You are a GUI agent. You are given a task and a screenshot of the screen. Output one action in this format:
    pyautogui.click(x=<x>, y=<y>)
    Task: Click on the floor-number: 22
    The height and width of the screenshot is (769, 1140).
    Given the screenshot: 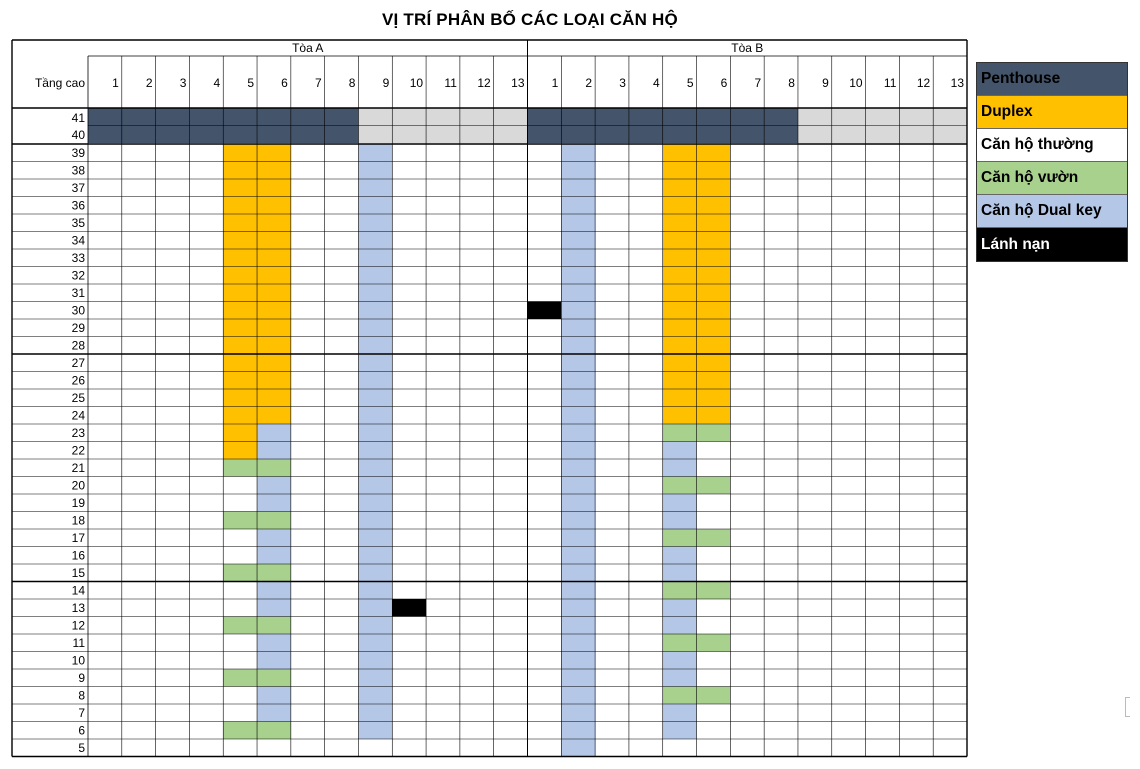 What is the action you would take?
    pyautogui.click(x=79, y=451)
    